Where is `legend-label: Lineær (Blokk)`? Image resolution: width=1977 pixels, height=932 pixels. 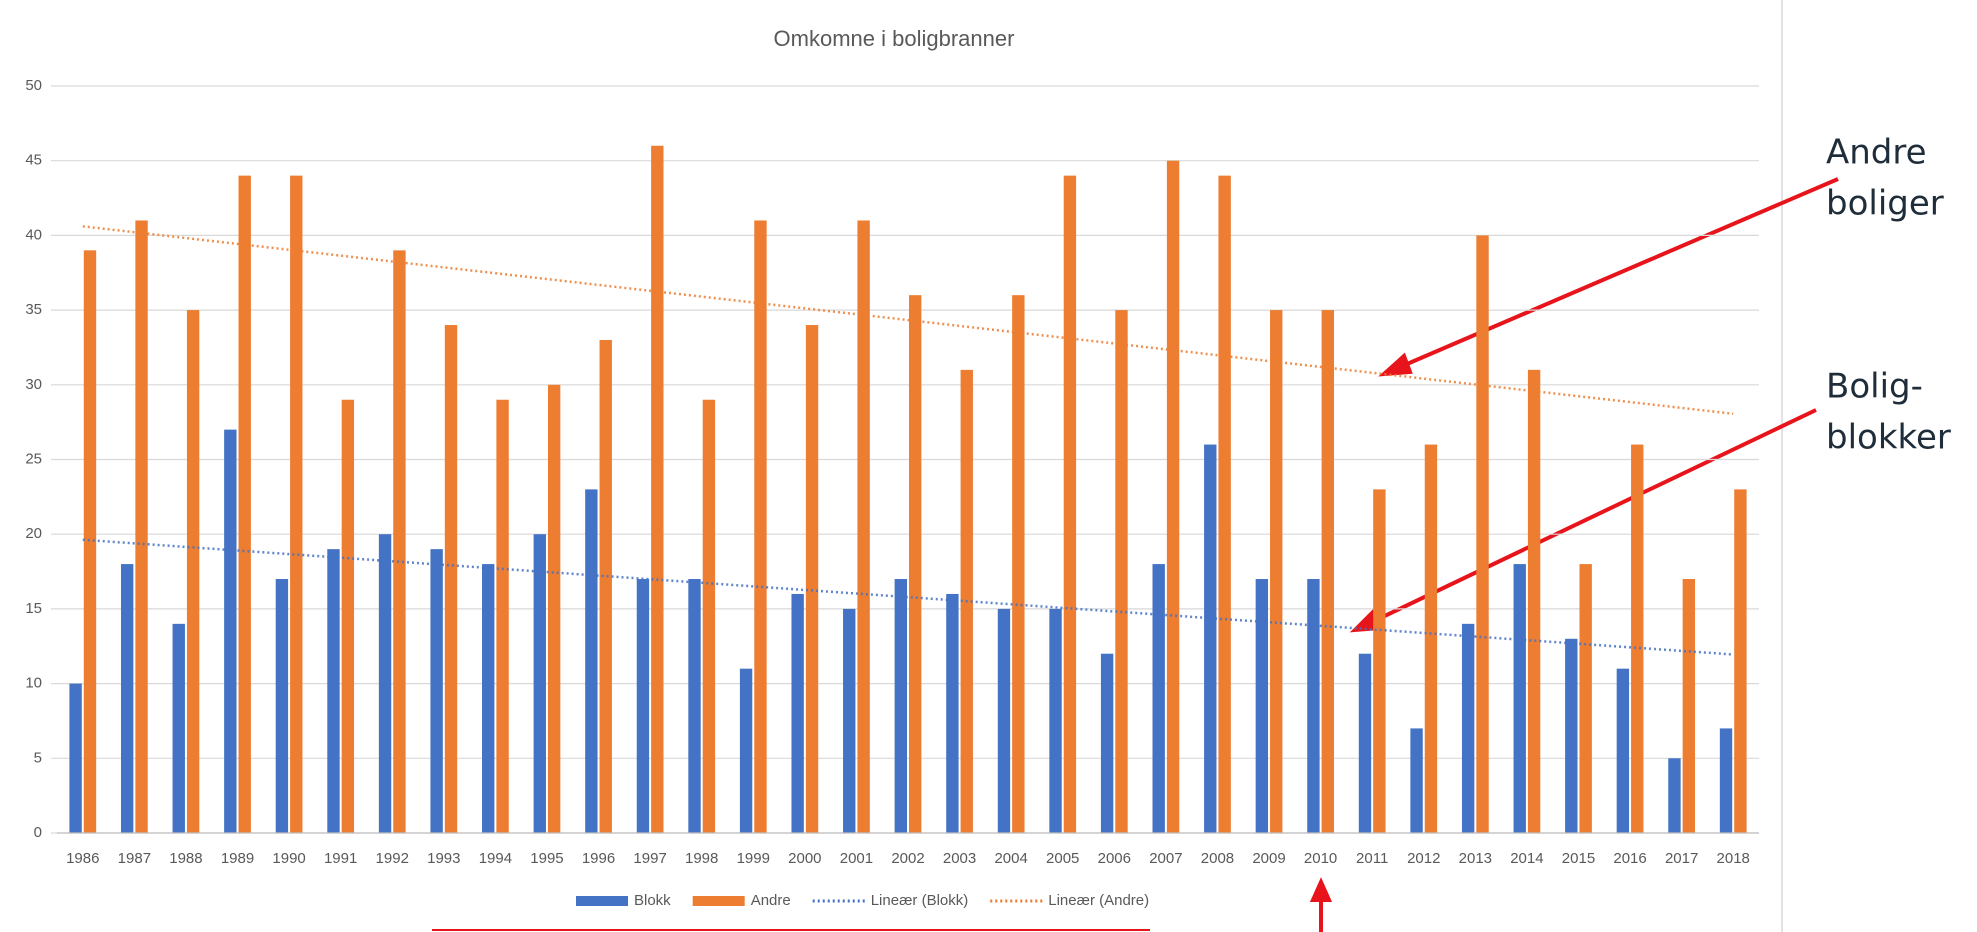 legend-label: Lineær (Blokk) is located at coordinates (920, 900).